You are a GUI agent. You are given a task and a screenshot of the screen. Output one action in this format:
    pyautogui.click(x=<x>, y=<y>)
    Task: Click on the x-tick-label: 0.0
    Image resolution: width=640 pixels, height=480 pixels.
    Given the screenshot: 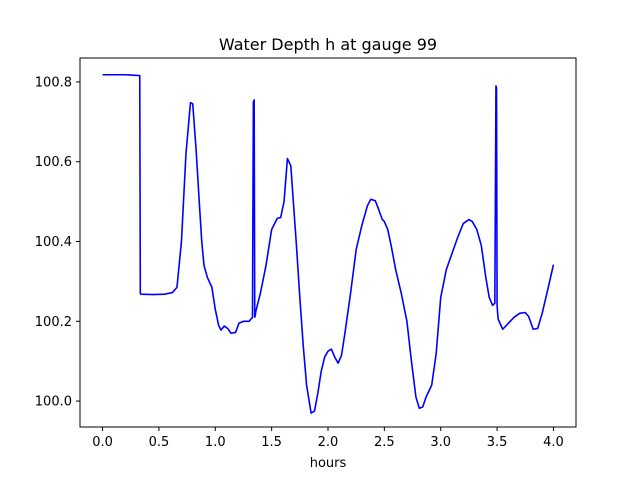 What is the action you would take?
    pyautogui.click(x=102, y=442)
    